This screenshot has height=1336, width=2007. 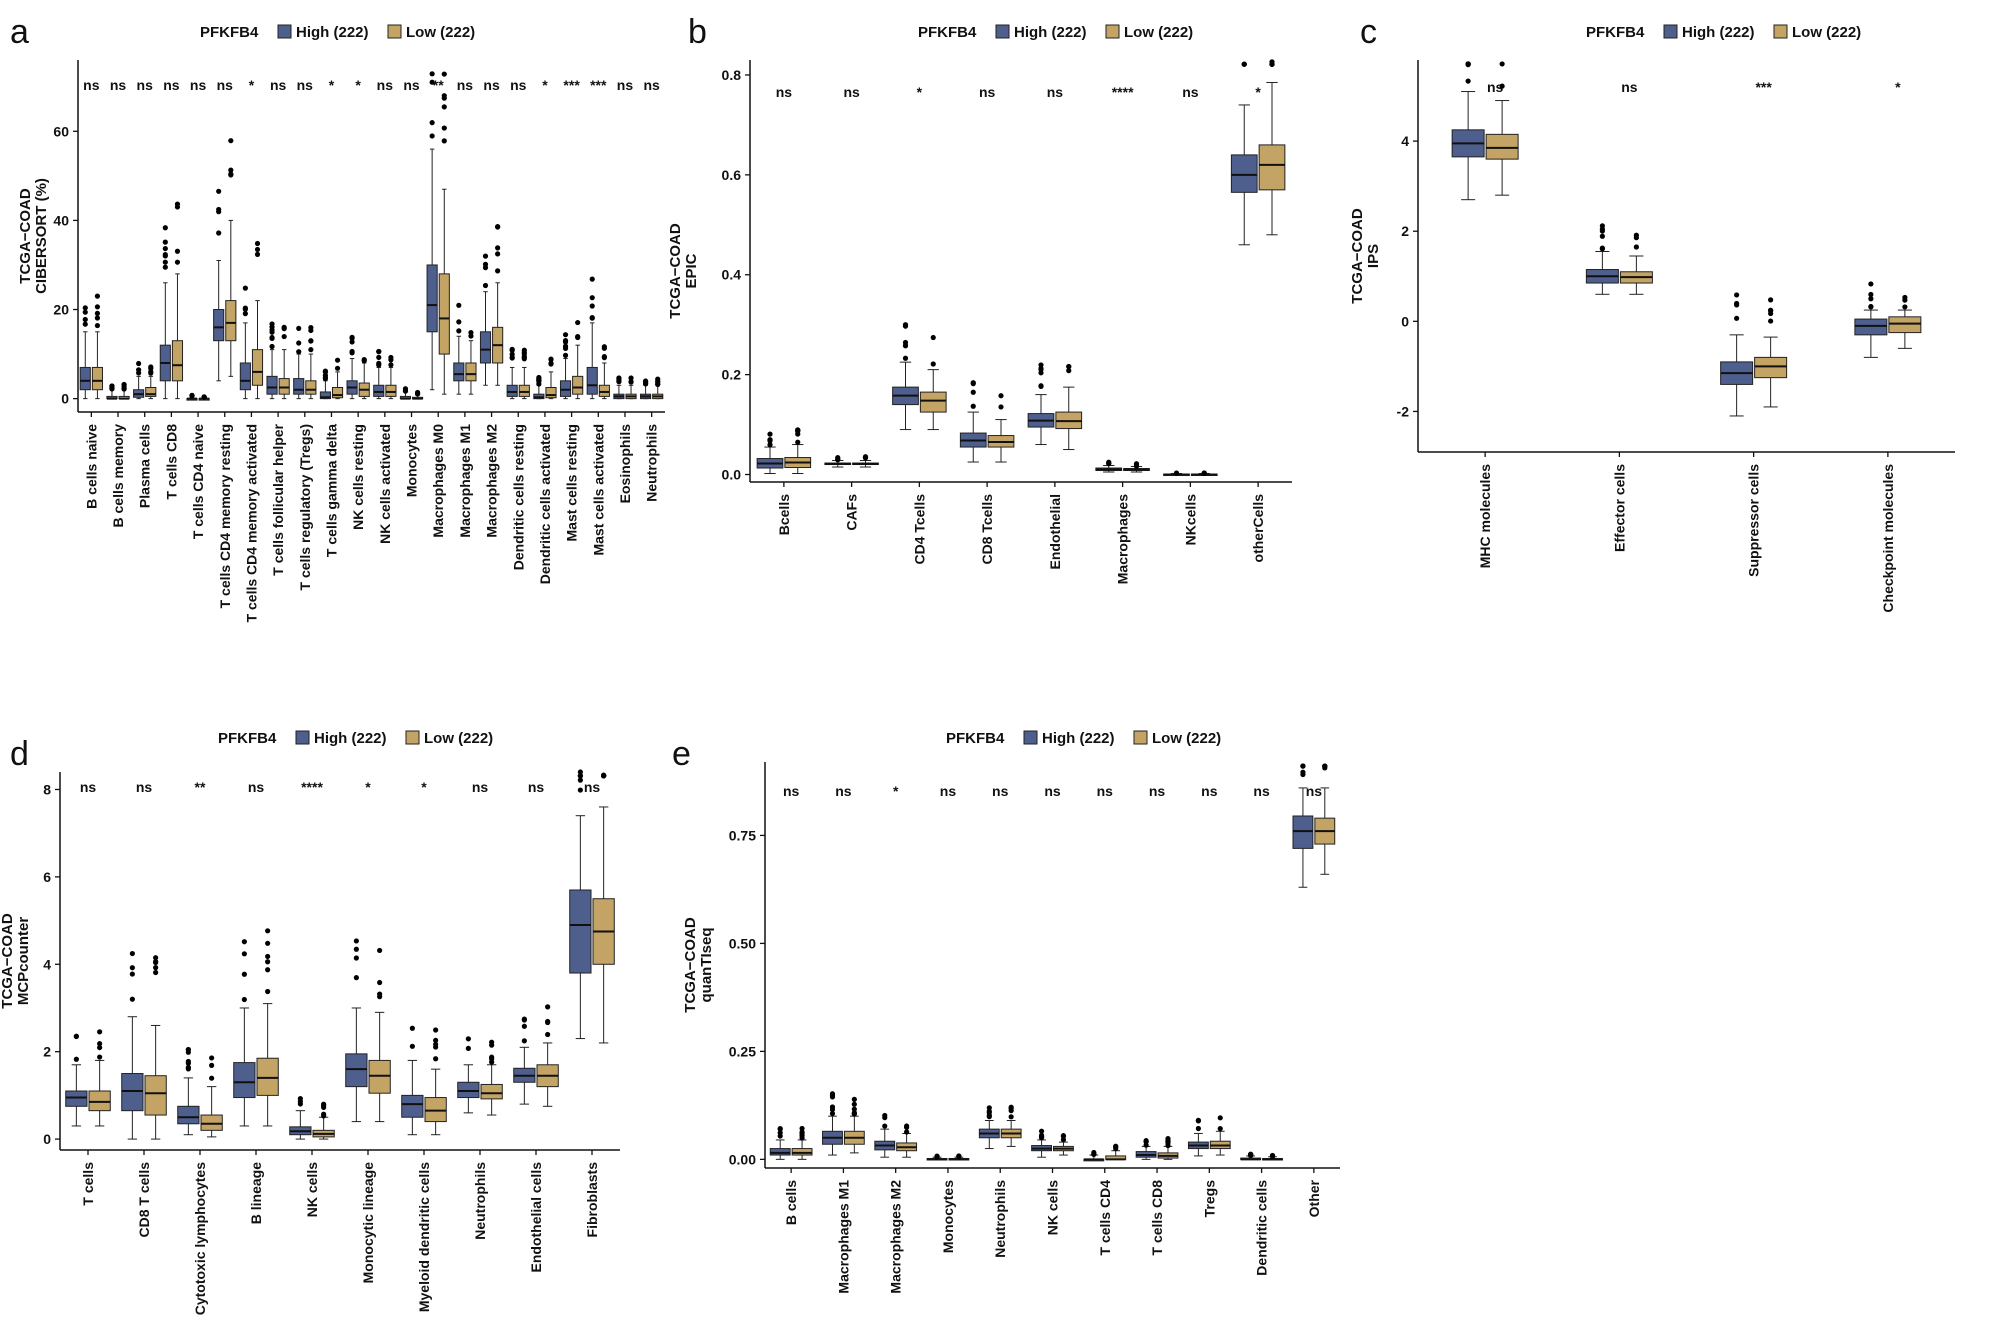 What do you see at coordinates (536, 1217) in the screenshot?
I see `x-tick-label: Endothelial cells` at bounding box center [536, 1217].